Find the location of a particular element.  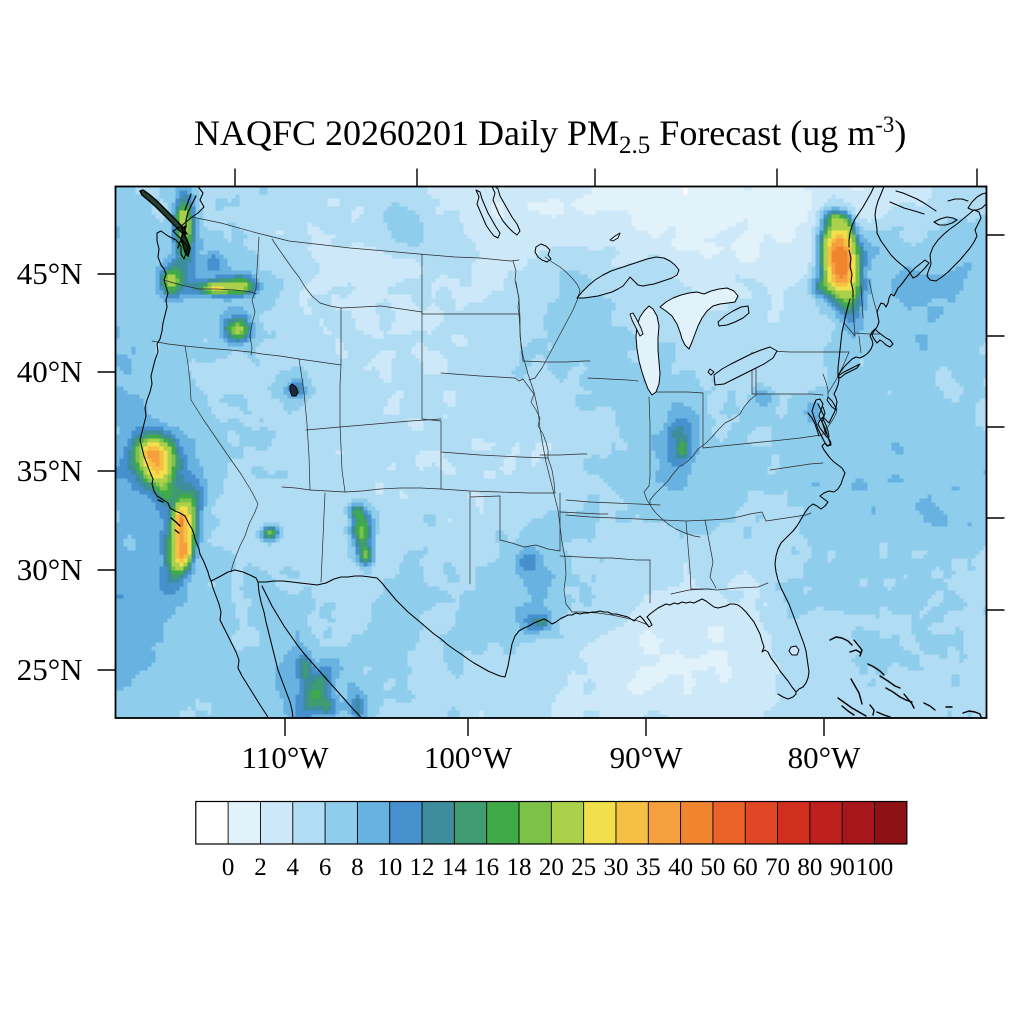

svg-text: 70 is located at coordinates (777, 867).